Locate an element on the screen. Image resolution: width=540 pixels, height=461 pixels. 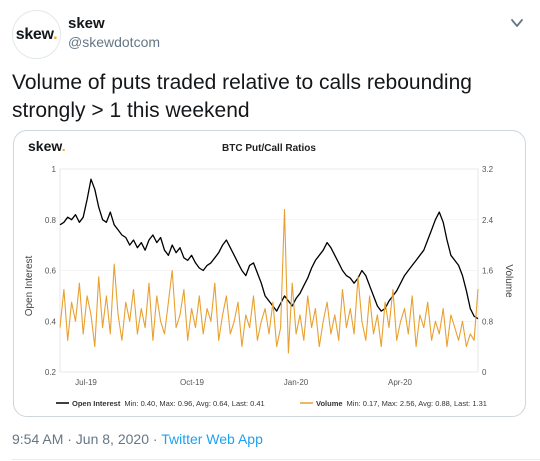
chart-brand: skew. is located at coordinates (47, 146).